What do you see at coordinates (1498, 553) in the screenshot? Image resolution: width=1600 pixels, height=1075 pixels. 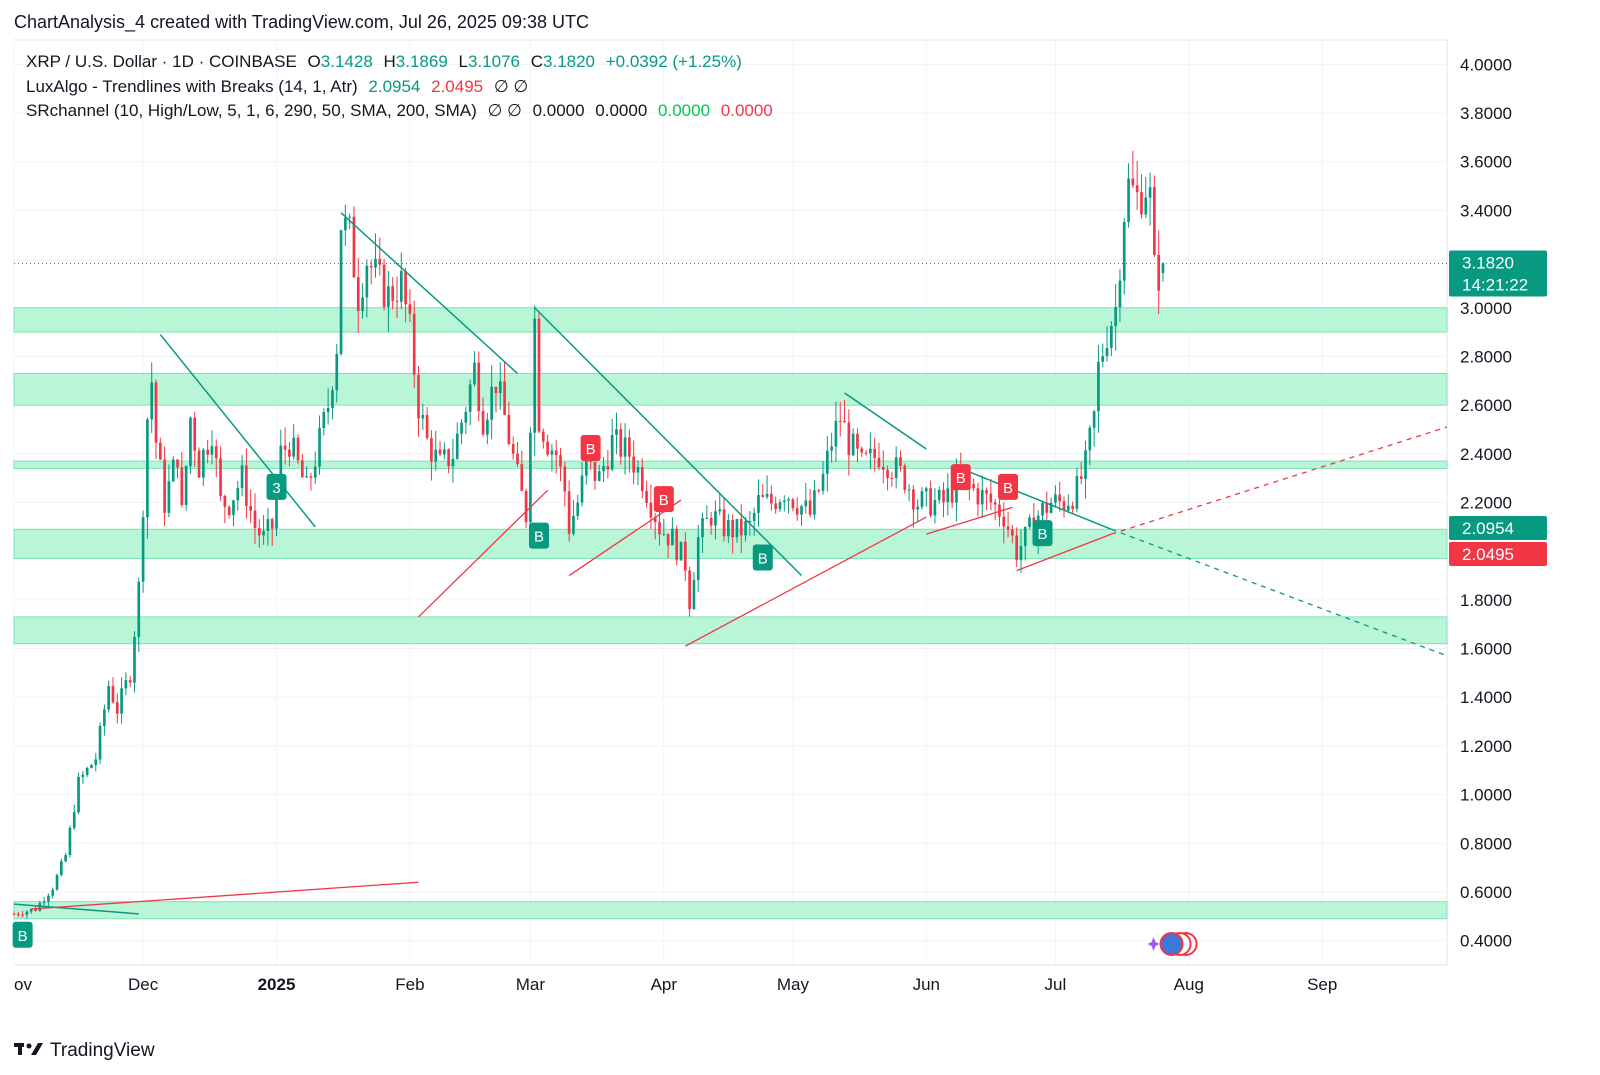 I see `price-tag: 2.0495` at bounding box center [1498, 553].